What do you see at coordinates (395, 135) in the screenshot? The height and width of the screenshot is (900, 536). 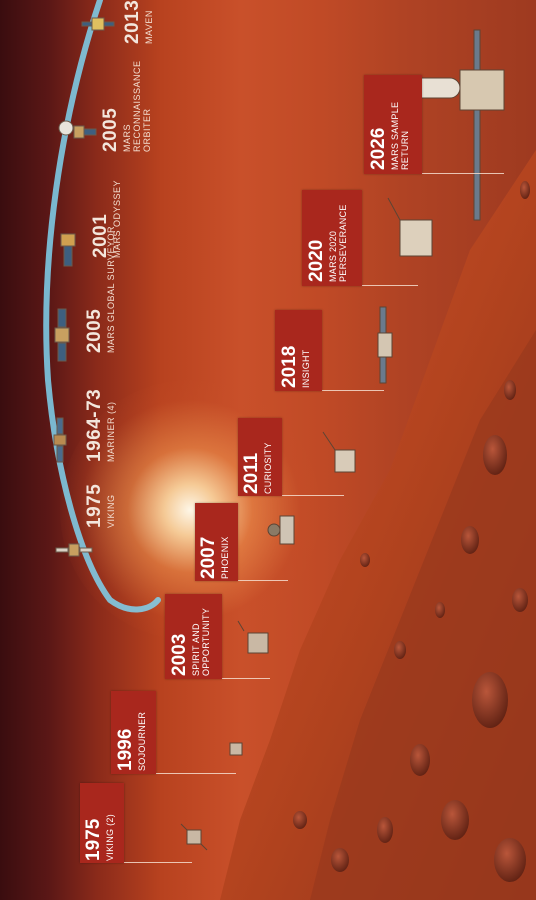 I see `lander-name: MARS SAMPLE` at bounding box center [395, 135].